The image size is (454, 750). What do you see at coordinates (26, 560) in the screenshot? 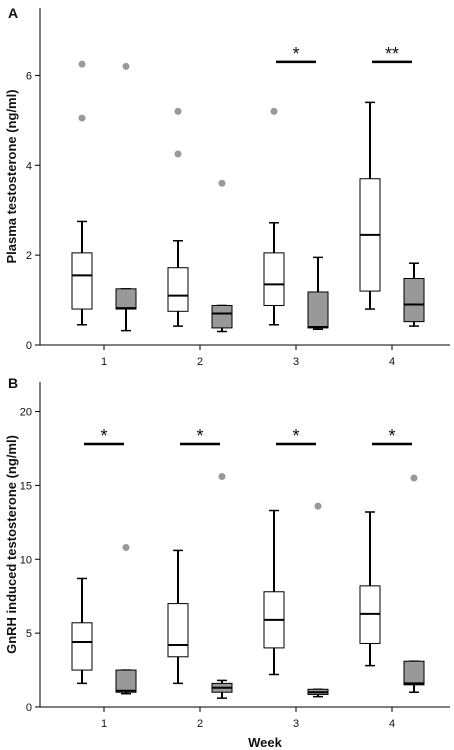
I see `y-tick-label: 10` at bounding box center [26, 560].